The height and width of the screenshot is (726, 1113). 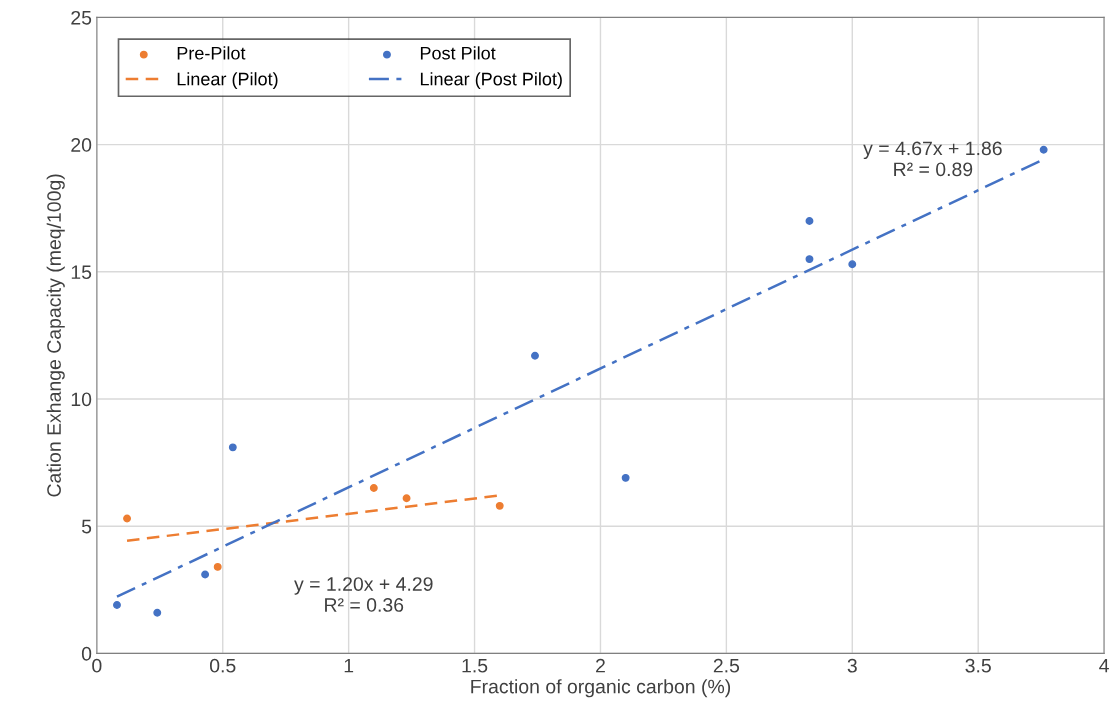 I want to click on y-tick-label: 15, so click(x=81, y=272).